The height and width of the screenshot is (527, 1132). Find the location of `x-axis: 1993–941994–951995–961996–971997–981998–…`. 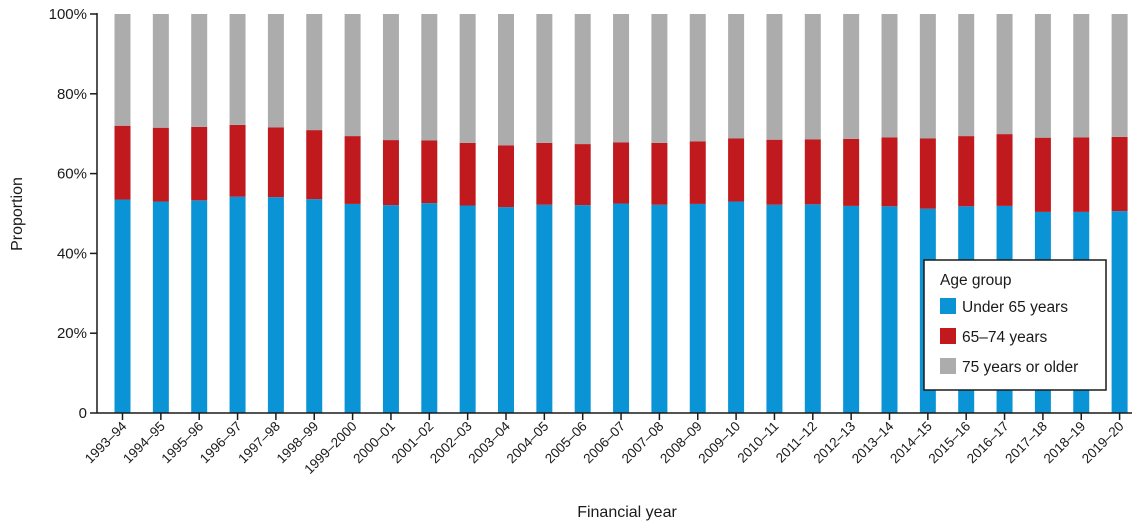

x-axis: 1993–941994–951995–961996–971997–981998–… is located at coordinates (607, 444).